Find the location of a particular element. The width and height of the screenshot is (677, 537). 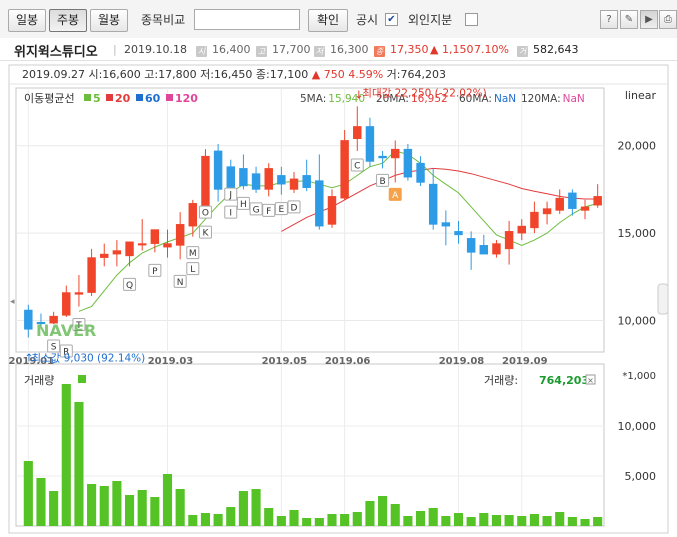

ma-value-label: 60MA: is located at coordinates (475, 99).